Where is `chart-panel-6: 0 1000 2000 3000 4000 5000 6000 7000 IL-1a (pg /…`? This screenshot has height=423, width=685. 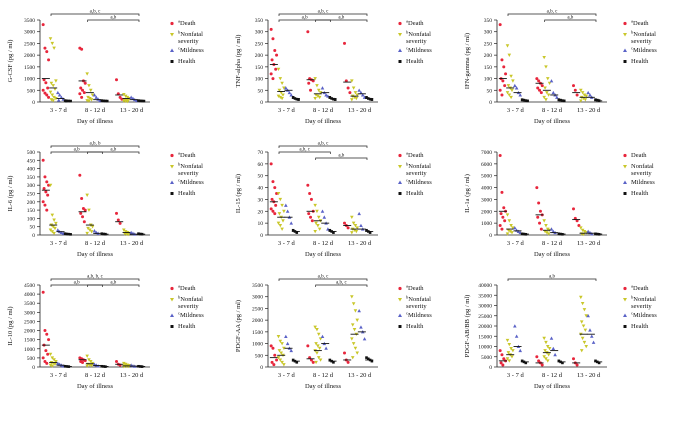
chart-panel-6: 0 1000 2000 3000 4000 5000 6000 7000 IL-1a (pg /… is located at coordinates (559, 204).